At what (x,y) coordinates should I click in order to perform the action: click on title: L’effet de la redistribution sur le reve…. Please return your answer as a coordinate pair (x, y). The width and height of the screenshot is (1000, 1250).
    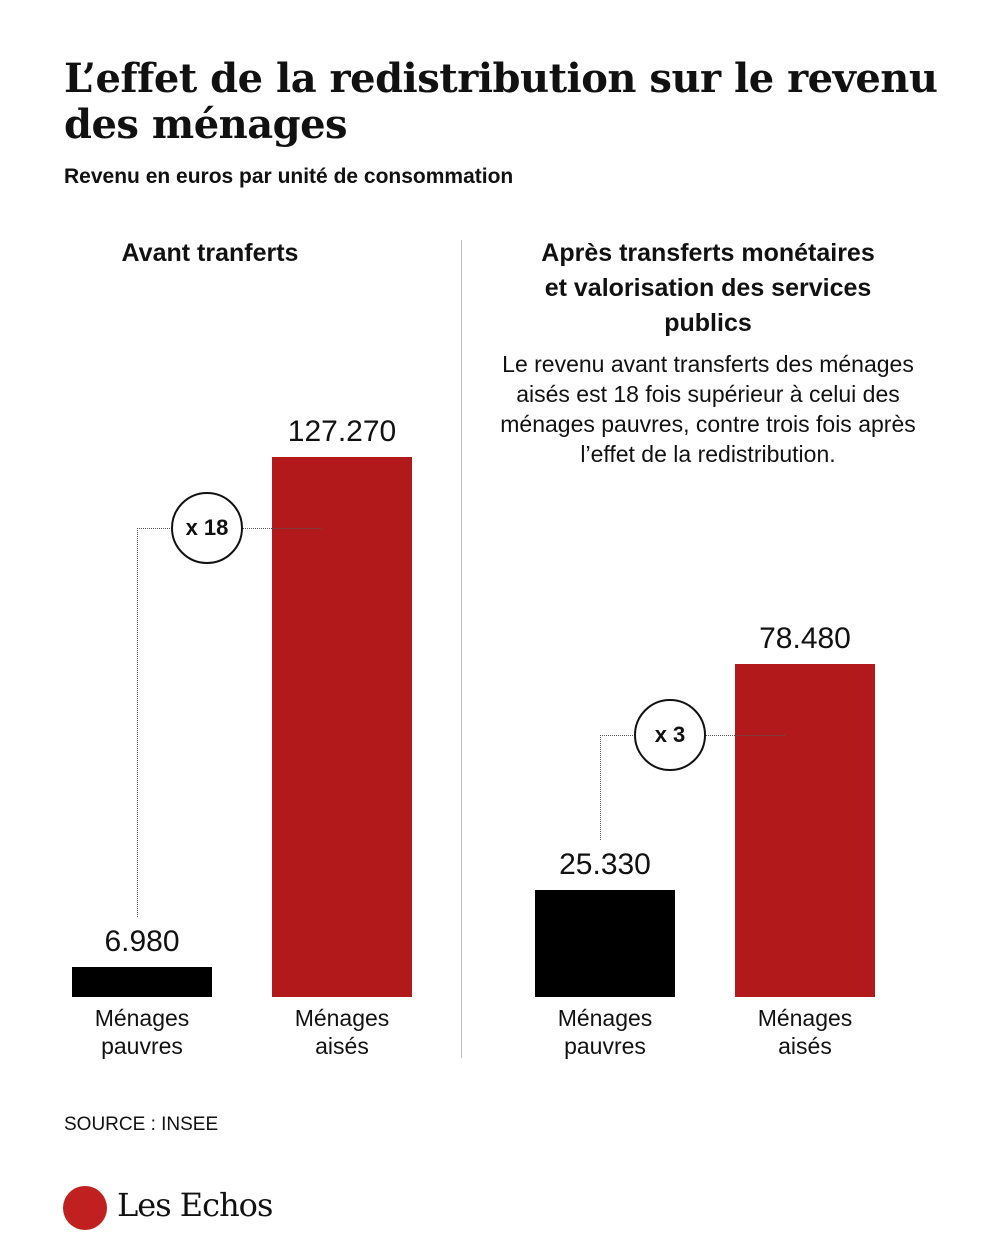
    Looking at the image, I should click on (501, 101).